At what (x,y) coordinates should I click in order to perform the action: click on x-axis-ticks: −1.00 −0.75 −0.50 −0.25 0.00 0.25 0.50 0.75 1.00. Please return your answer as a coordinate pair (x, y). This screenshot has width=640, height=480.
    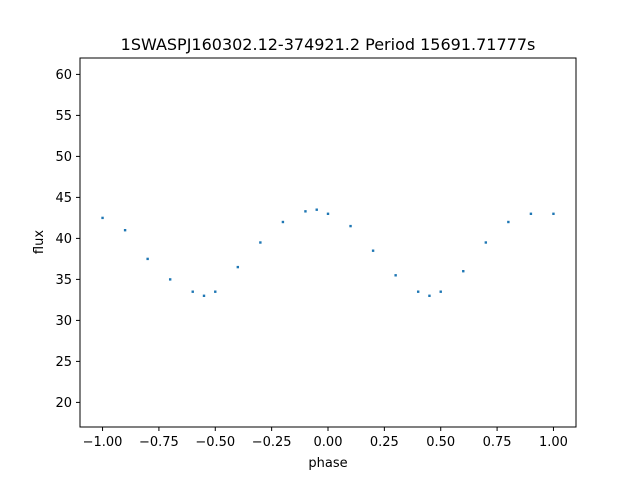
    Looking at the image, I should click on (325, 438).